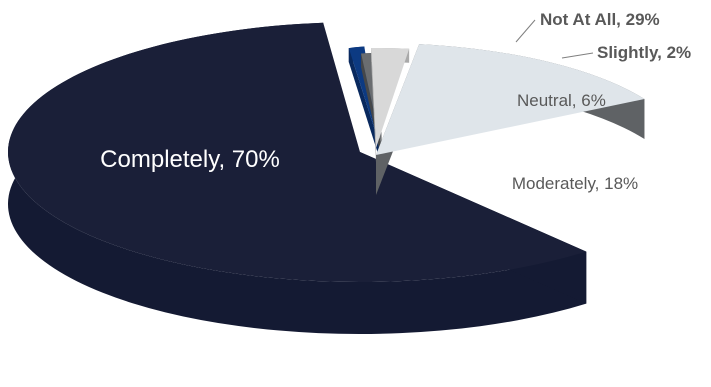 The image size is (711, 387). I want to click on leader-line-not-at-all, so click(525, 31).